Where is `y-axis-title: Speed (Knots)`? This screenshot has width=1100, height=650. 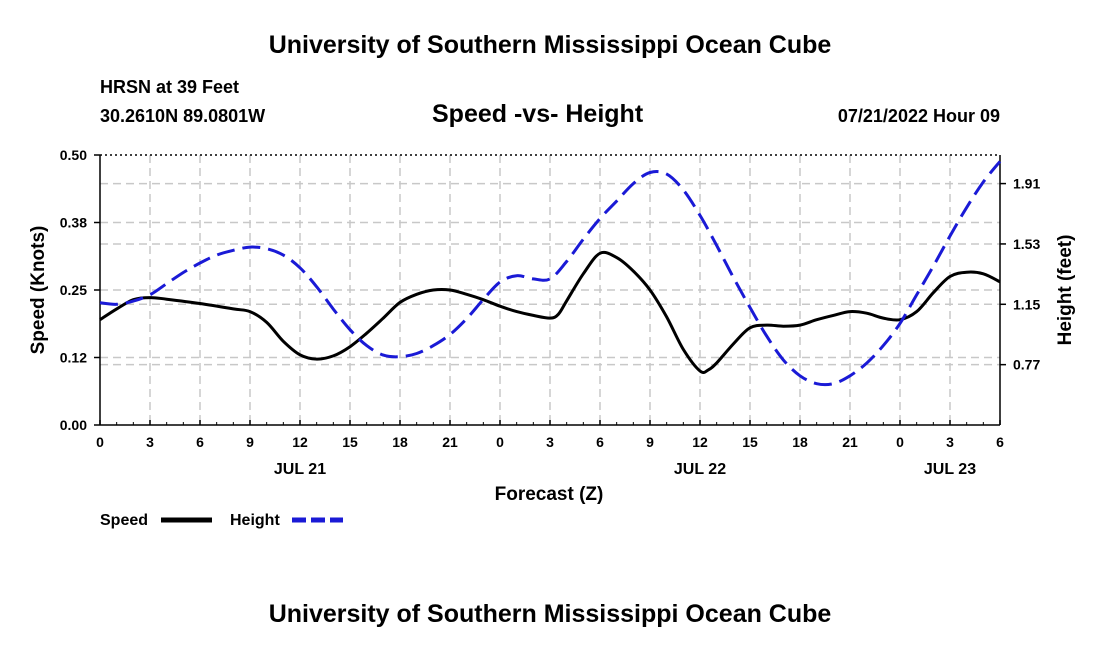
y-axis-title: Speed (Knots) is located at coordinates (38, 290).